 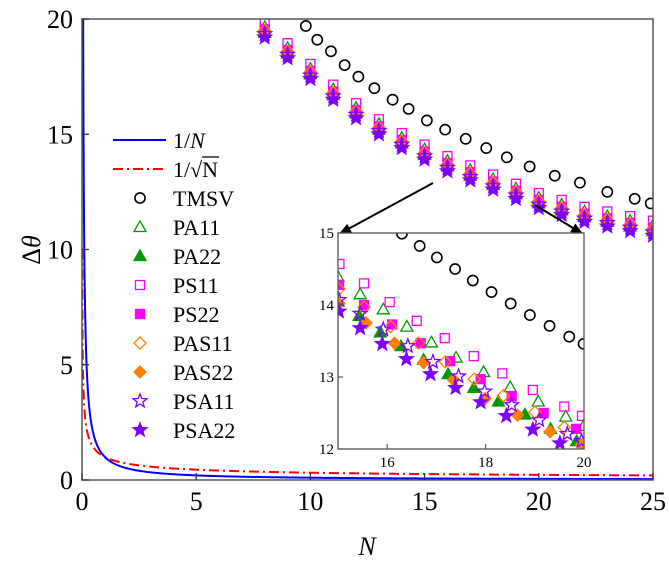 What do you see at coordinates (183, 401) in the screenshot?
I see `legend-item: PSA11` at bounding box center [183, 401].